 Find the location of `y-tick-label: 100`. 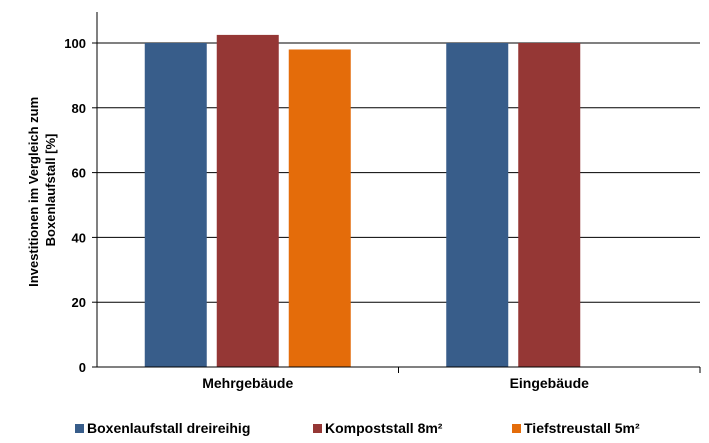

y-tick-label: 100 is located at coordinates (75, 43).